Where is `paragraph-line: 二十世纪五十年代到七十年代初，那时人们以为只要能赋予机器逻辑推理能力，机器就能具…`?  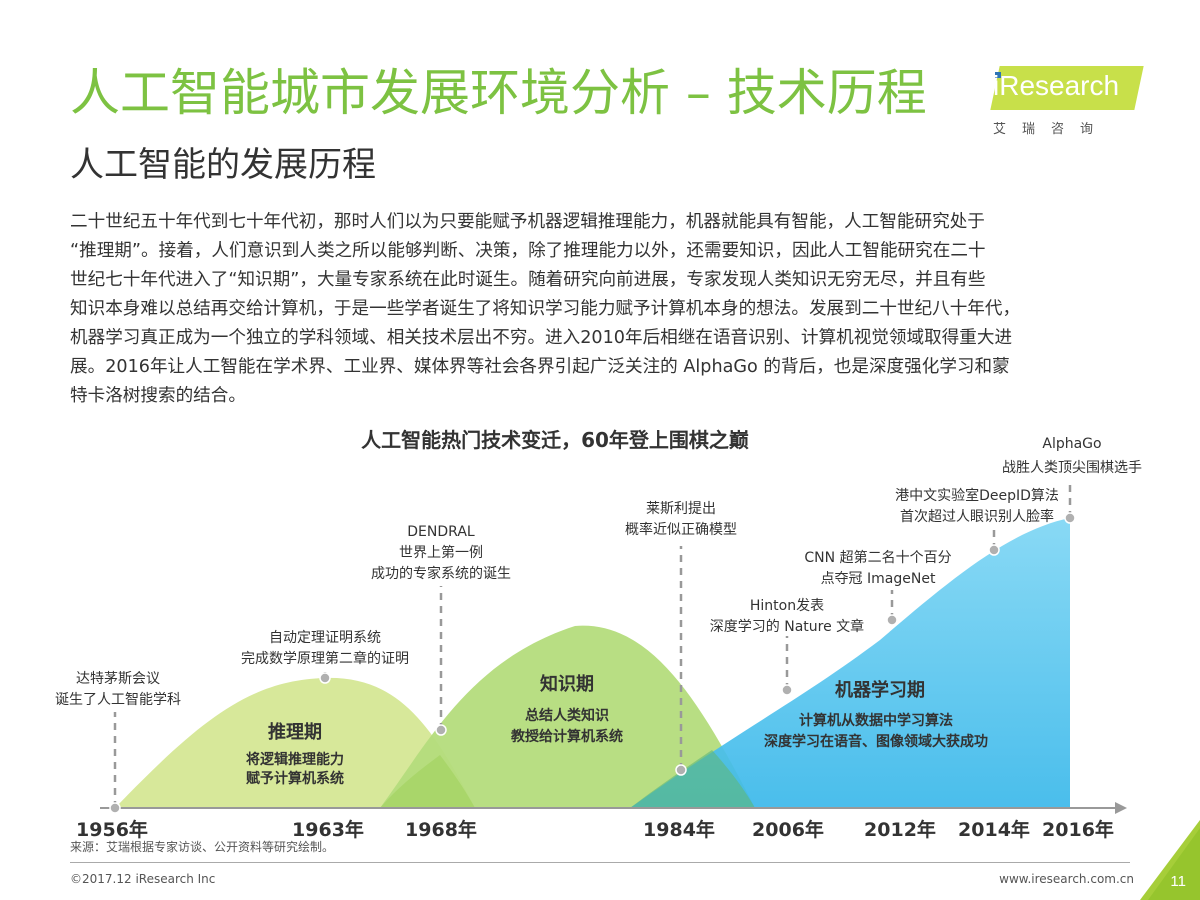
paragraph-line: 二十世纪五十年代到七十年代初，那时人们以为只要能赋予机器逻辑推理能力，机器就能具… is located at coordinates (527, 222).